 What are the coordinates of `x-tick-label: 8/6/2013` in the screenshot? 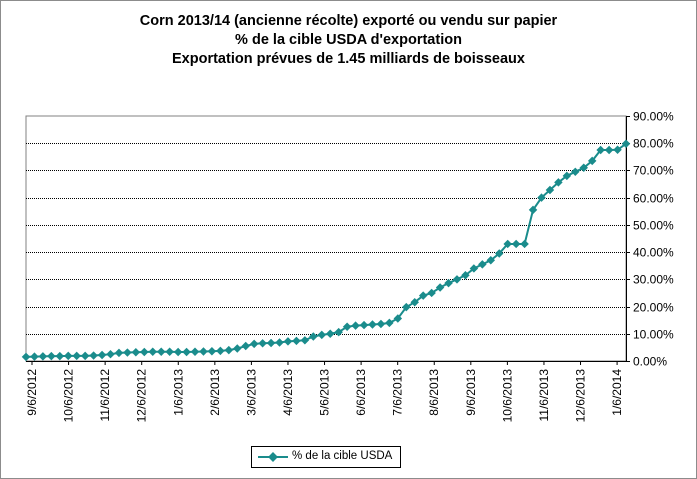 It's located at (434, 392).